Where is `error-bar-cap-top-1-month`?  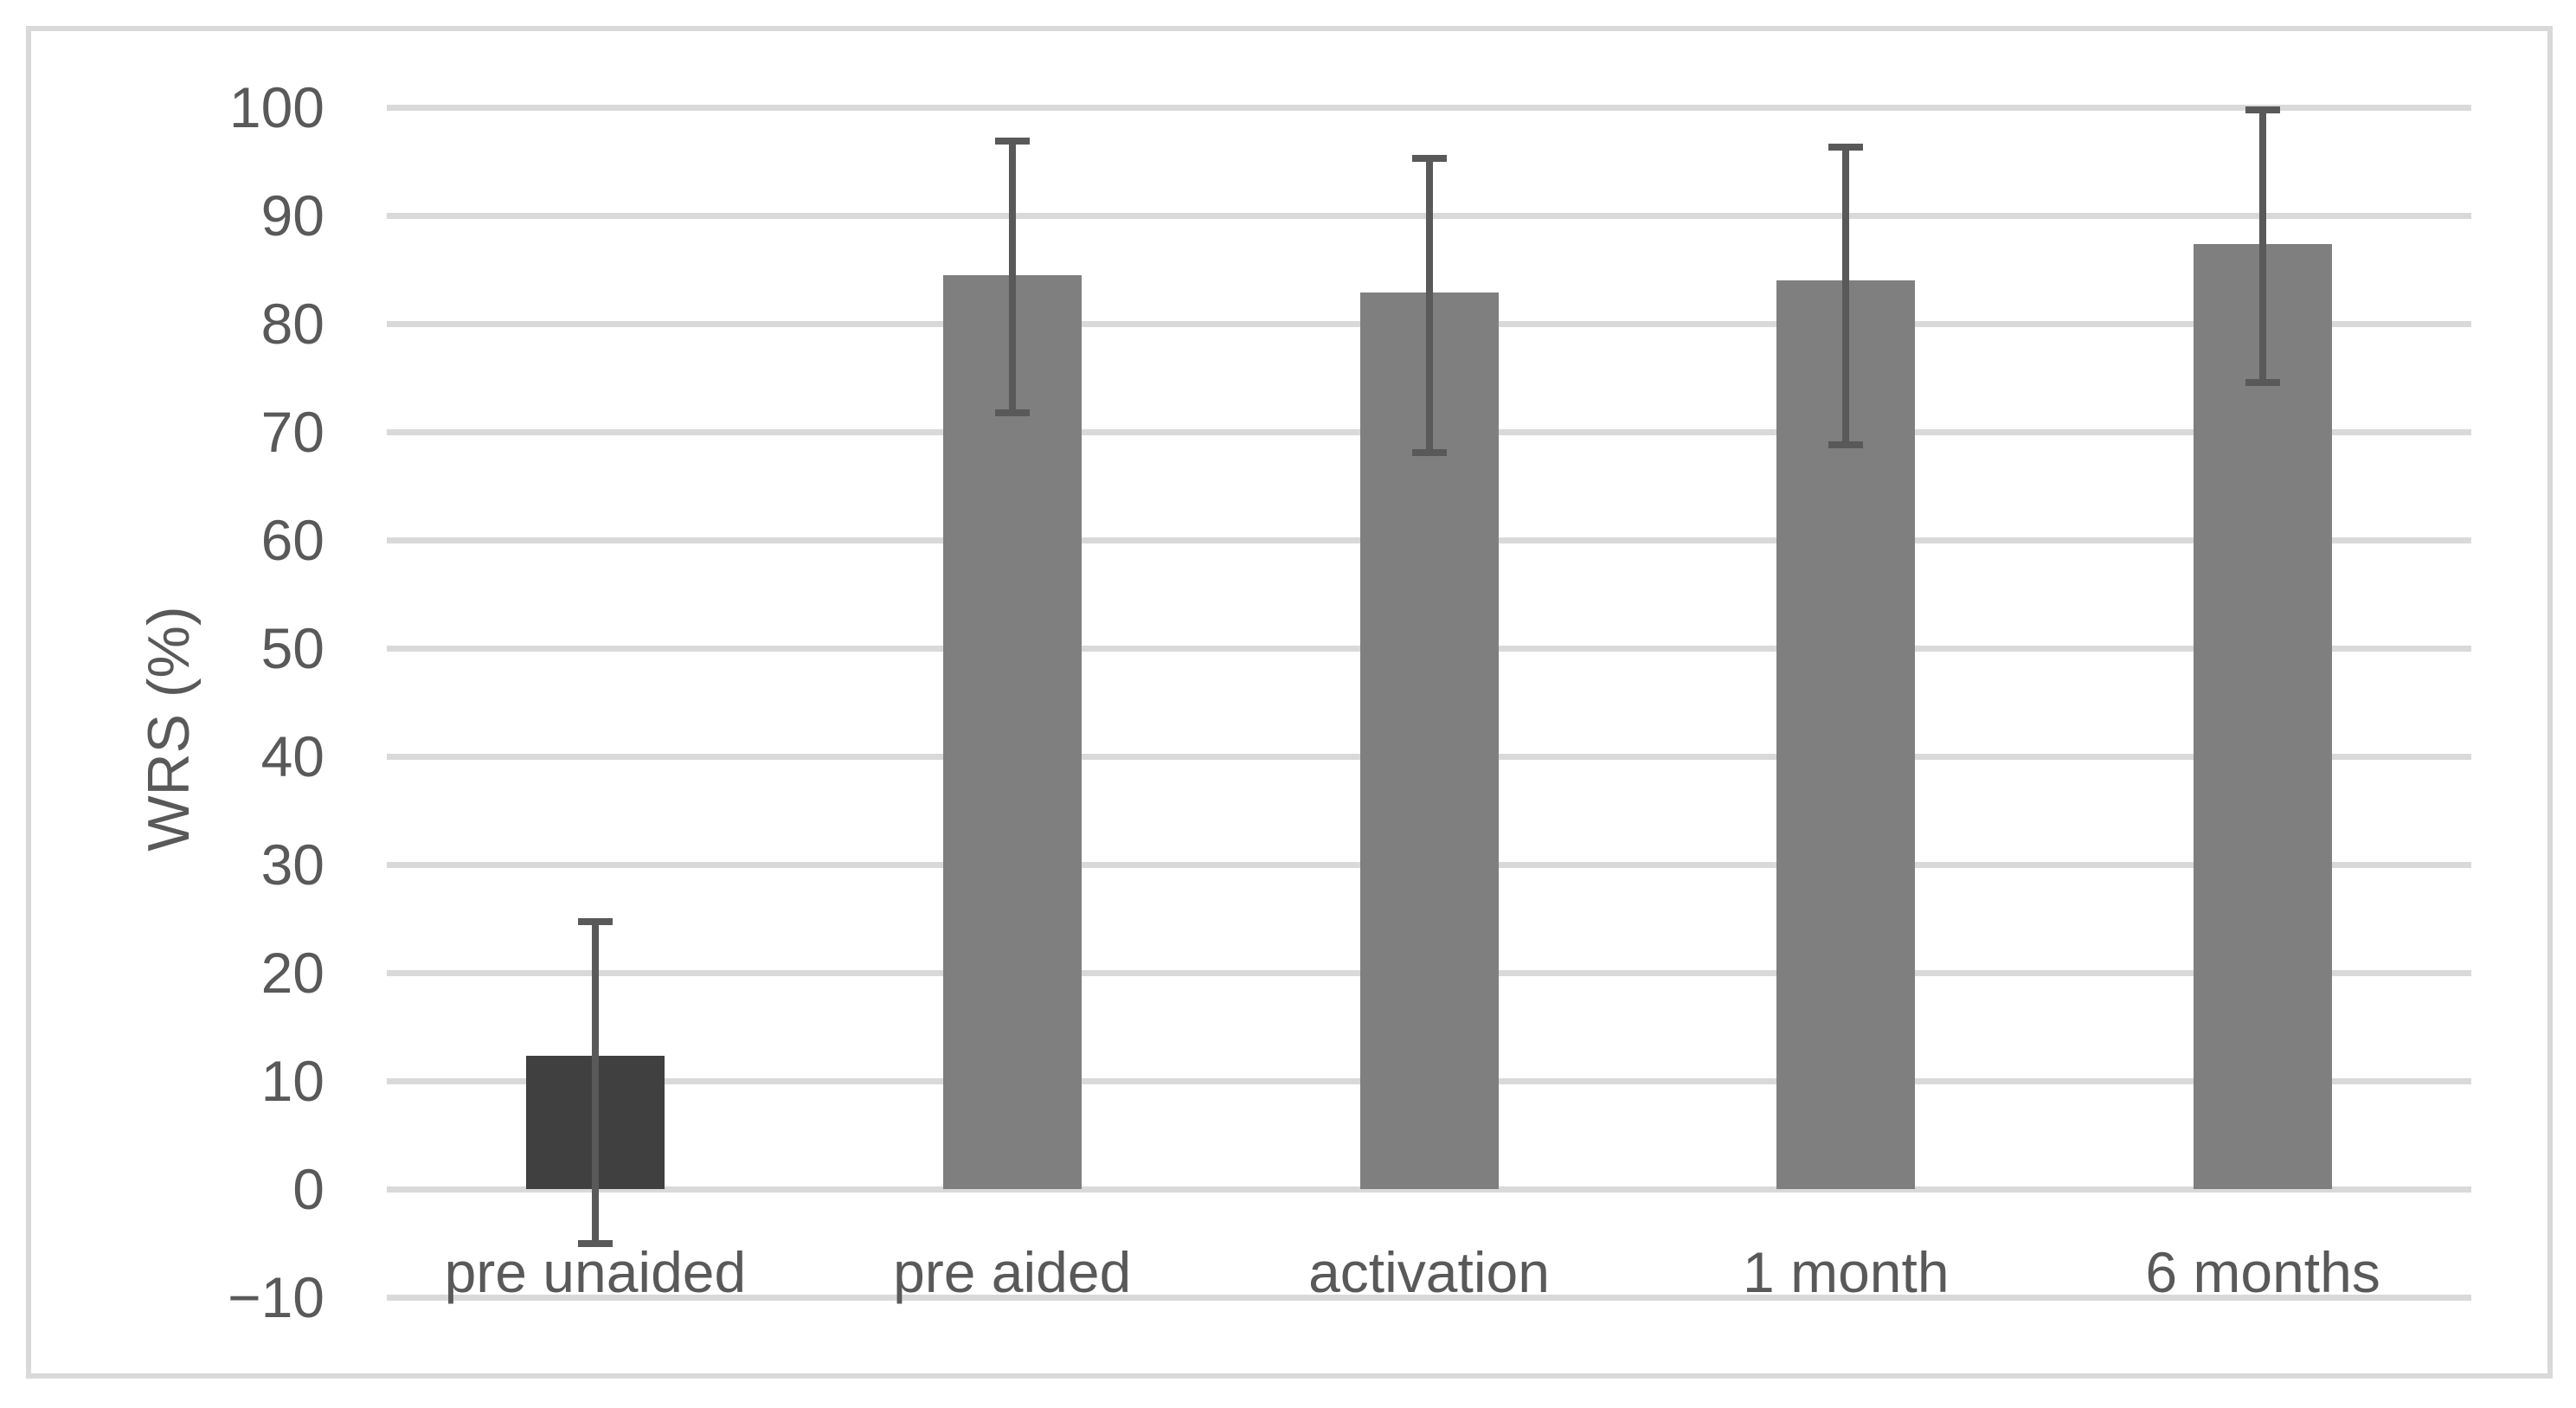 error-bar-cap-top-1-month is located at coordinates (1846, 147).